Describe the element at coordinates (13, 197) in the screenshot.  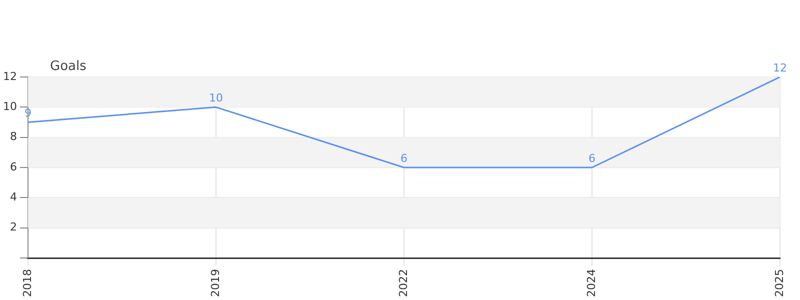
I see `y-tick-label: 4` at that location.